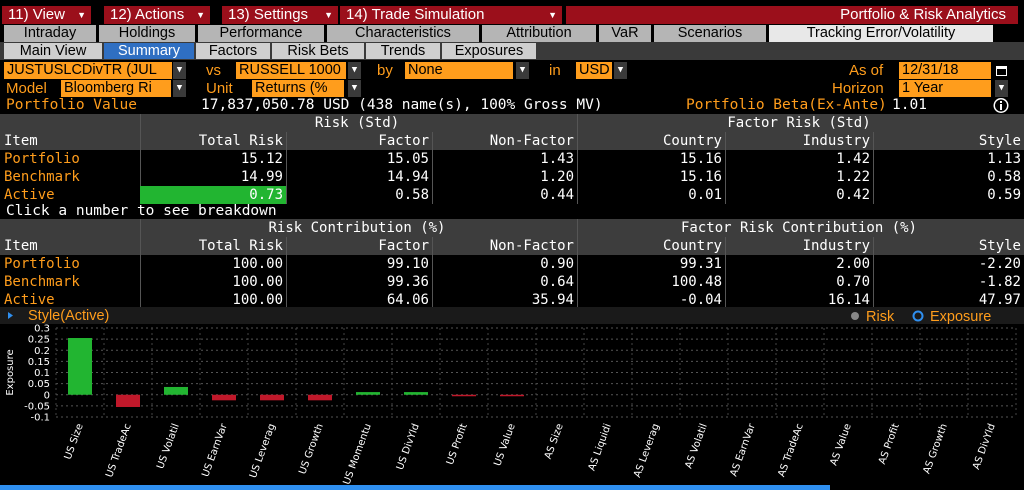  I want to click on menu-trade-simulation: 14) Trade Simulation ▼, so click(451, 15).